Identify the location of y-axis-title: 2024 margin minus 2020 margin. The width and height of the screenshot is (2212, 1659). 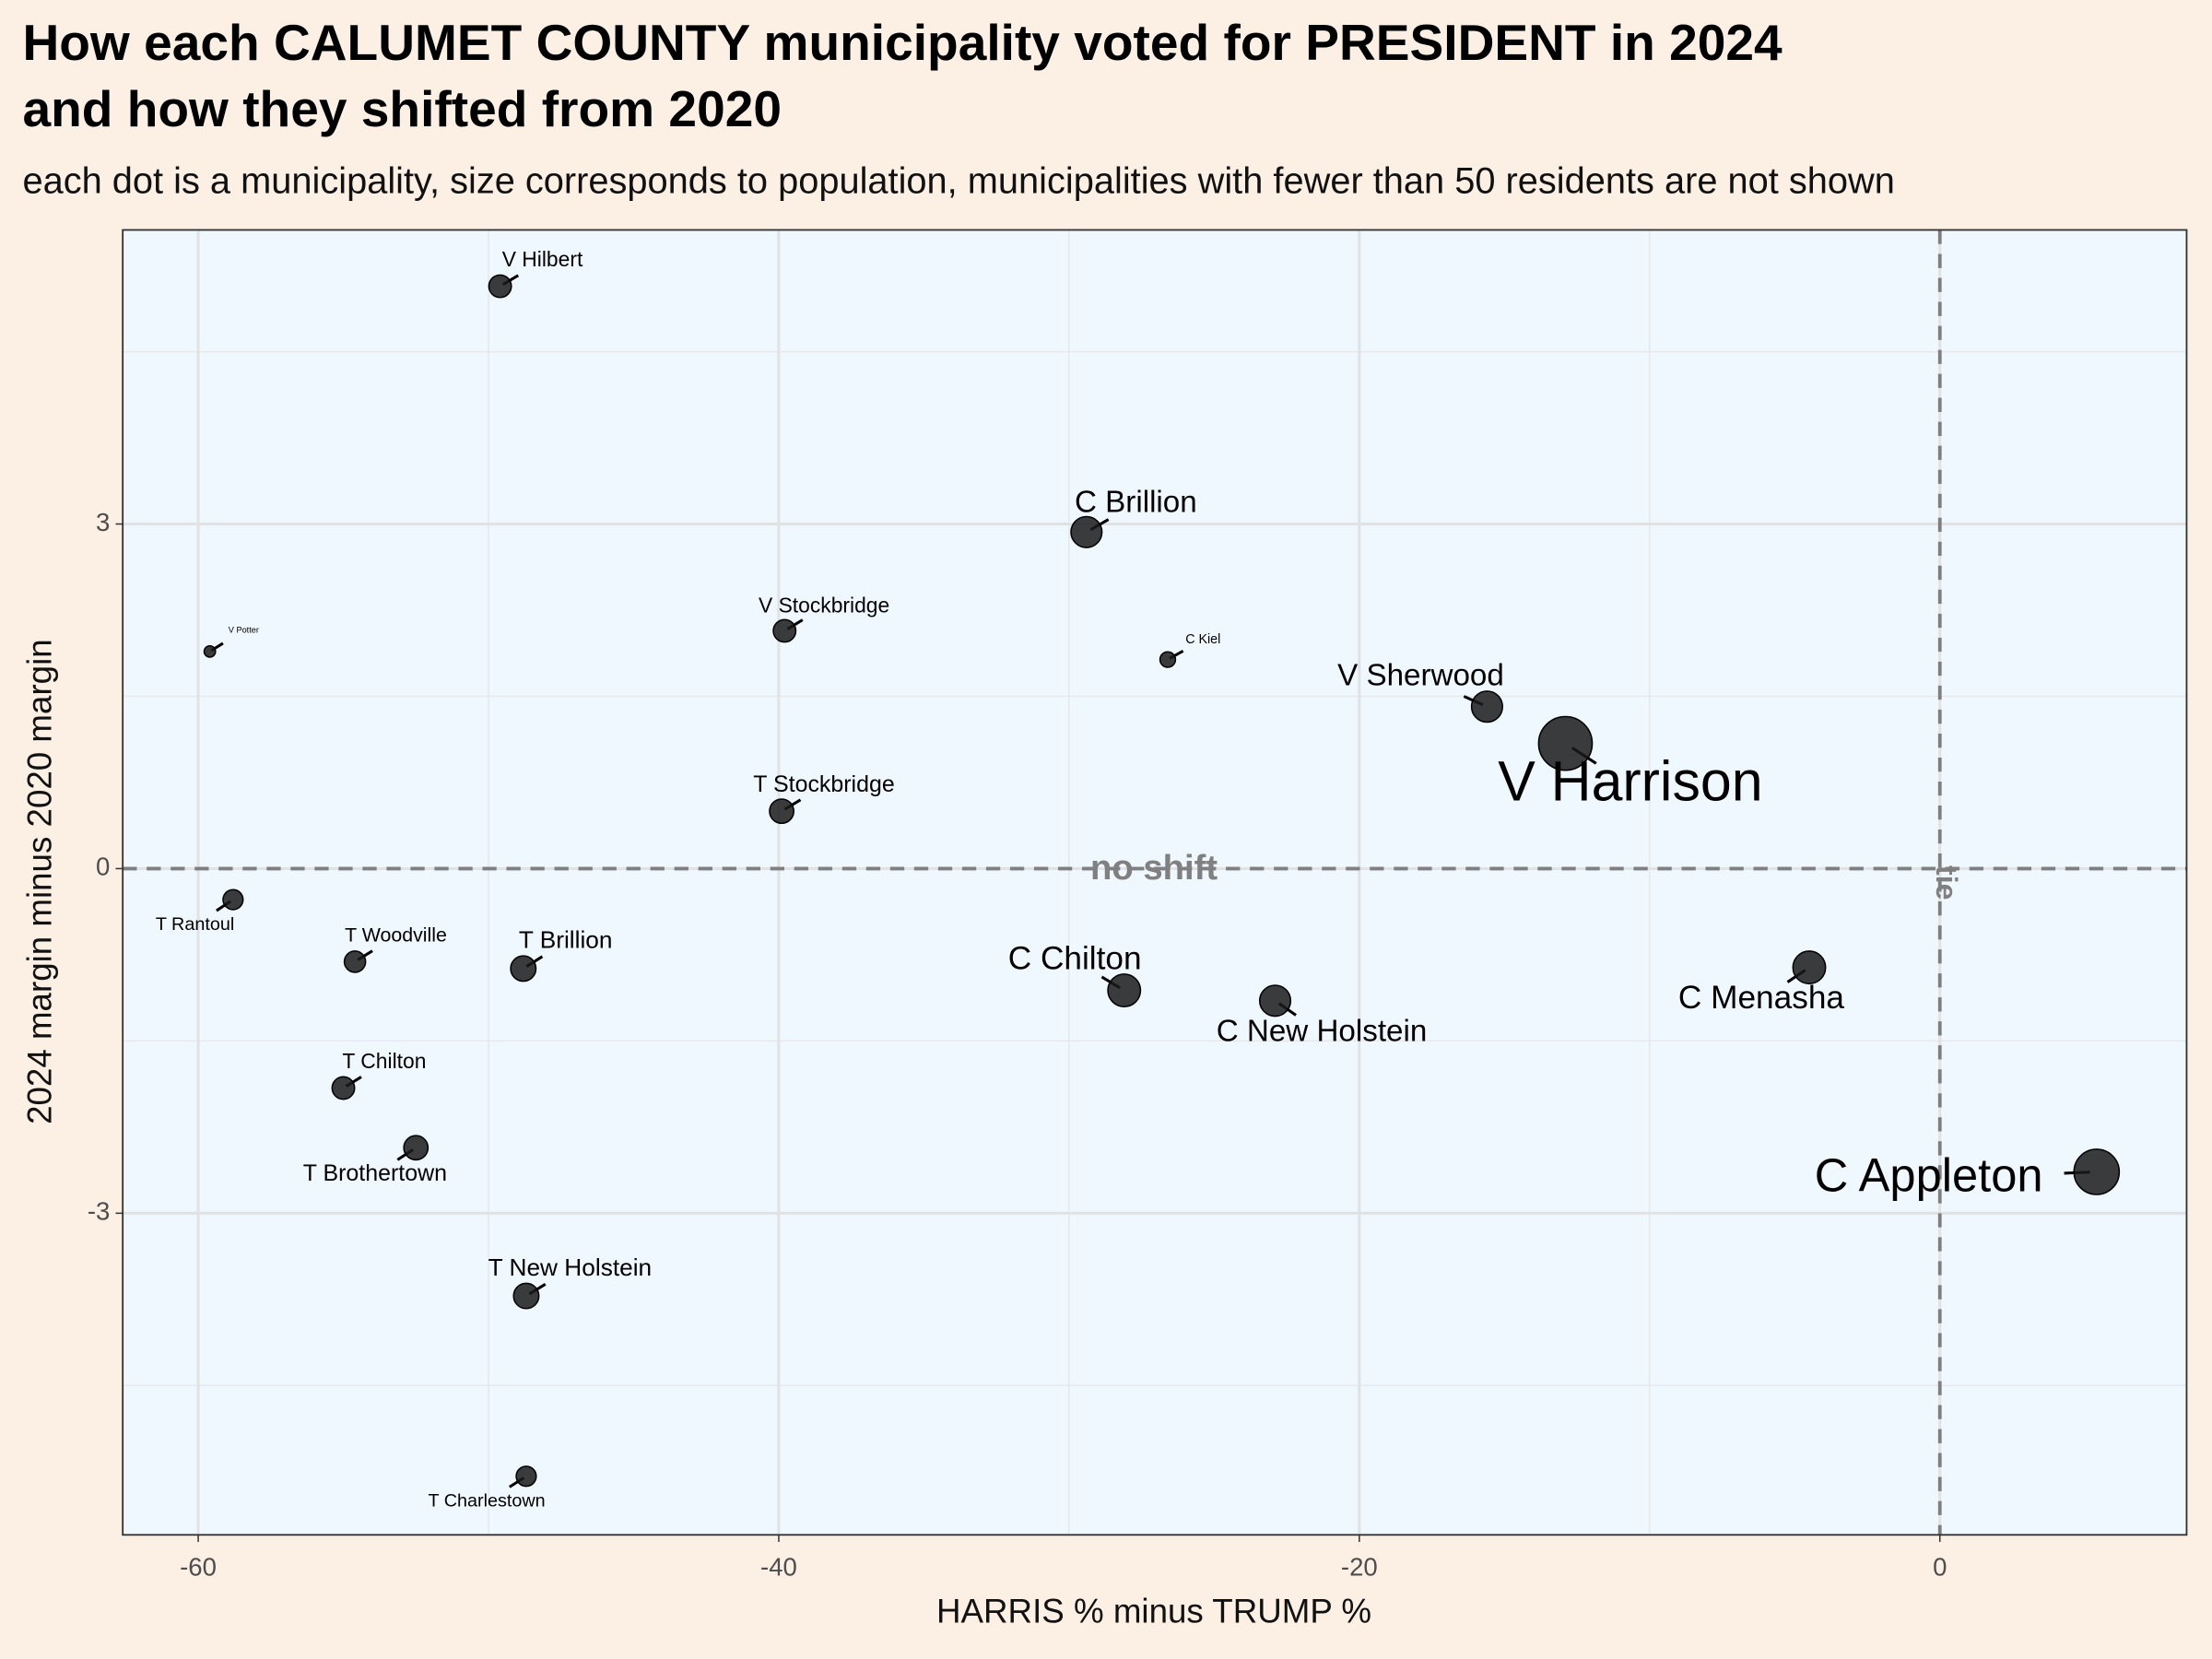
(40, 881).